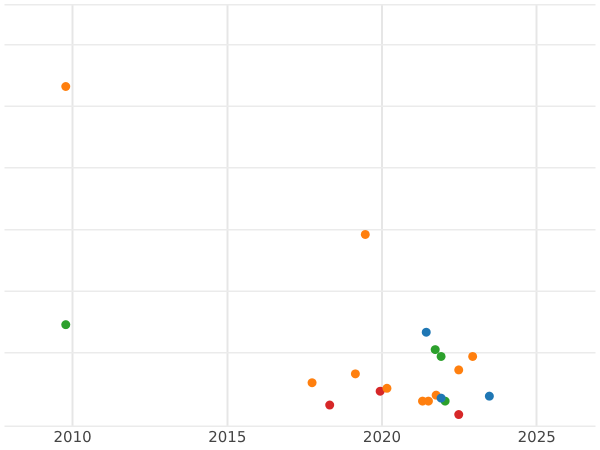 The width and height of the screenshot is (600, 450). What do you see at coordinates (72, 437) in the screenshot?
I see `x-tick-label: 2010` at bounding box center [72, 437].